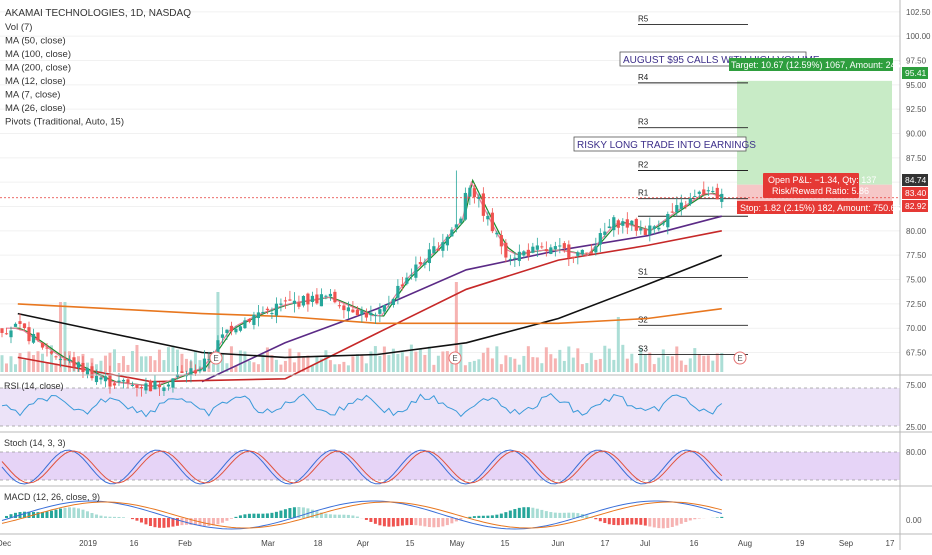  What do you see at coordinates (643, 348) in the screenshot?
I see `pivot-label: S3` at bounding box center [643, 348].